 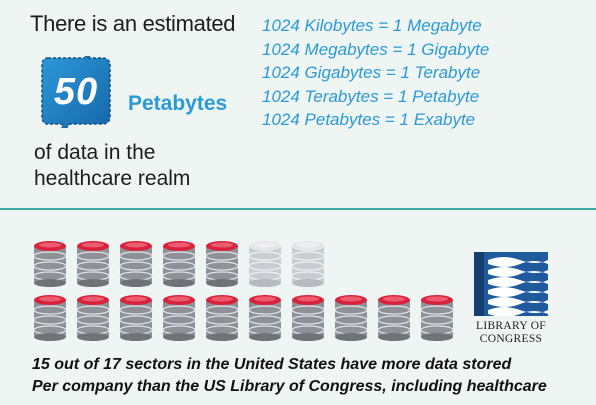 What do you see at coordinates (371, 96) in the screenshot?
I see `conversion-item: 1024 Terabytes = 1 Petabyte` at bounding box center [371, 96].